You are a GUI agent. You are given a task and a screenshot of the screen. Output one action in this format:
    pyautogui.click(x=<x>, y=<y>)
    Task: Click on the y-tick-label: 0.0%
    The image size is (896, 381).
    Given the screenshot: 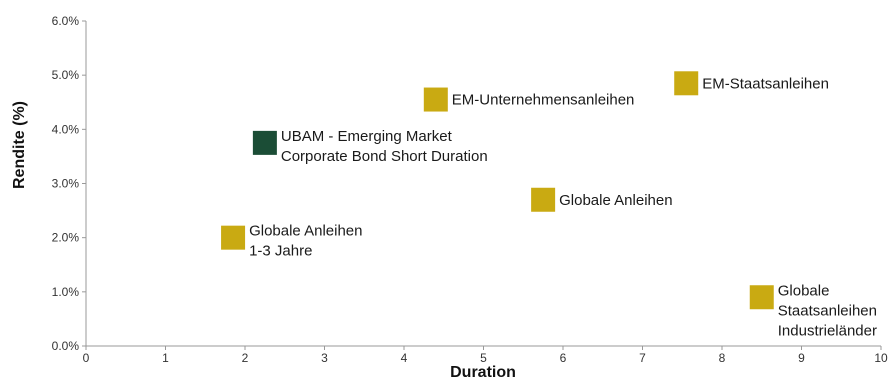 What is the action you would take?
    pyautogui.click(x=66, y=346)
    